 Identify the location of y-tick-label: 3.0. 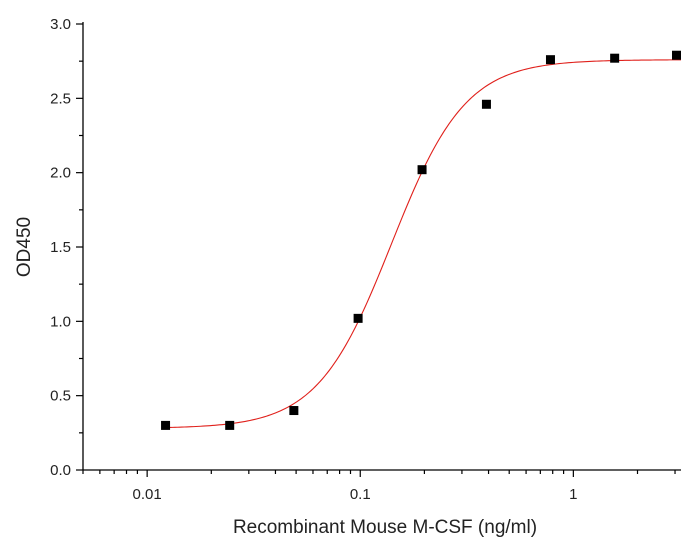
(60, 24).